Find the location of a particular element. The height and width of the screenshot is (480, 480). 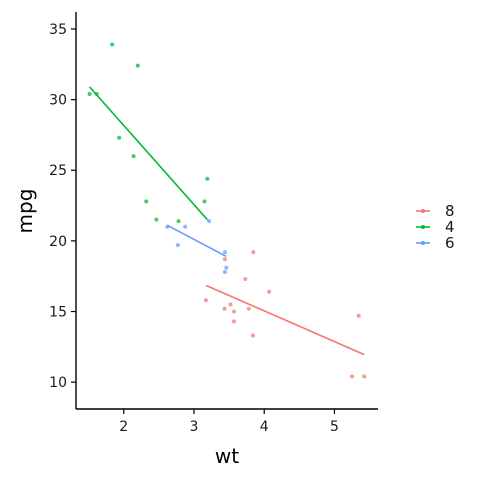

legend-item-4-label: 4 is located at coordinates (450, 227).